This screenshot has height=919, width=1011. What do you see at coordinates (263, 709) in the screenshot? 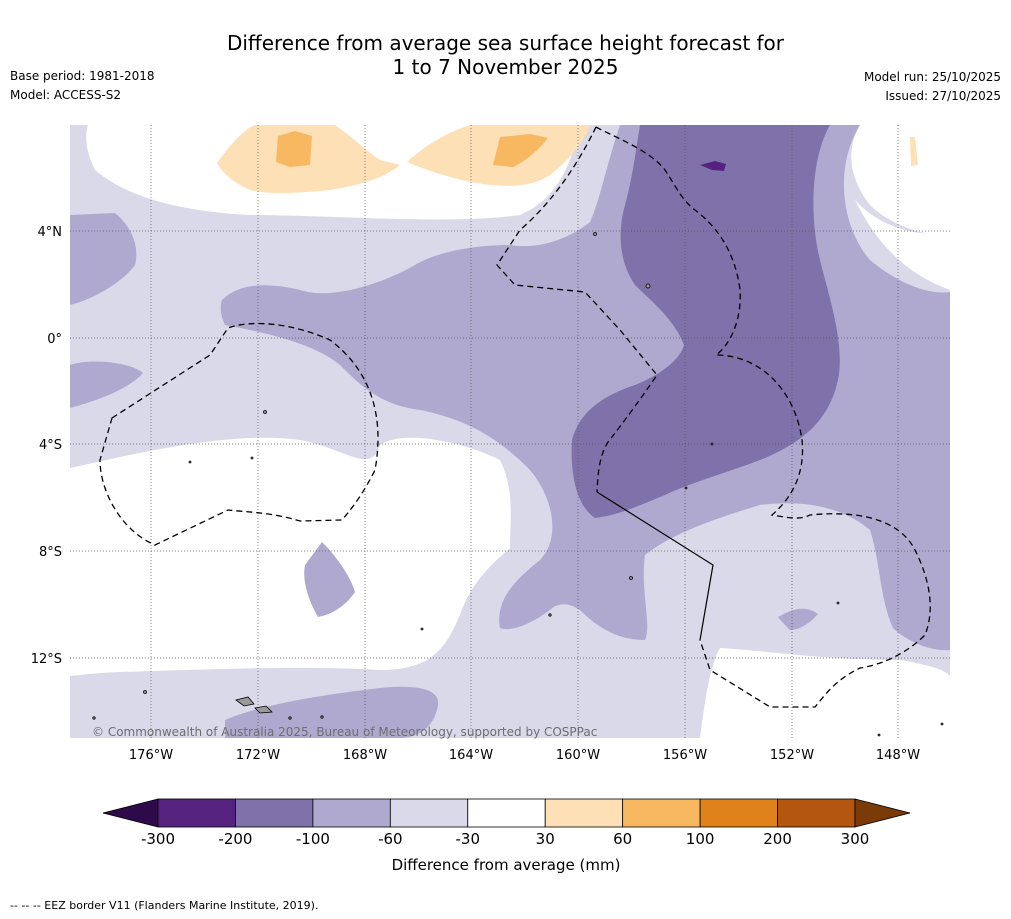
I see `island-tutuila` at bounding box center [263, 709].